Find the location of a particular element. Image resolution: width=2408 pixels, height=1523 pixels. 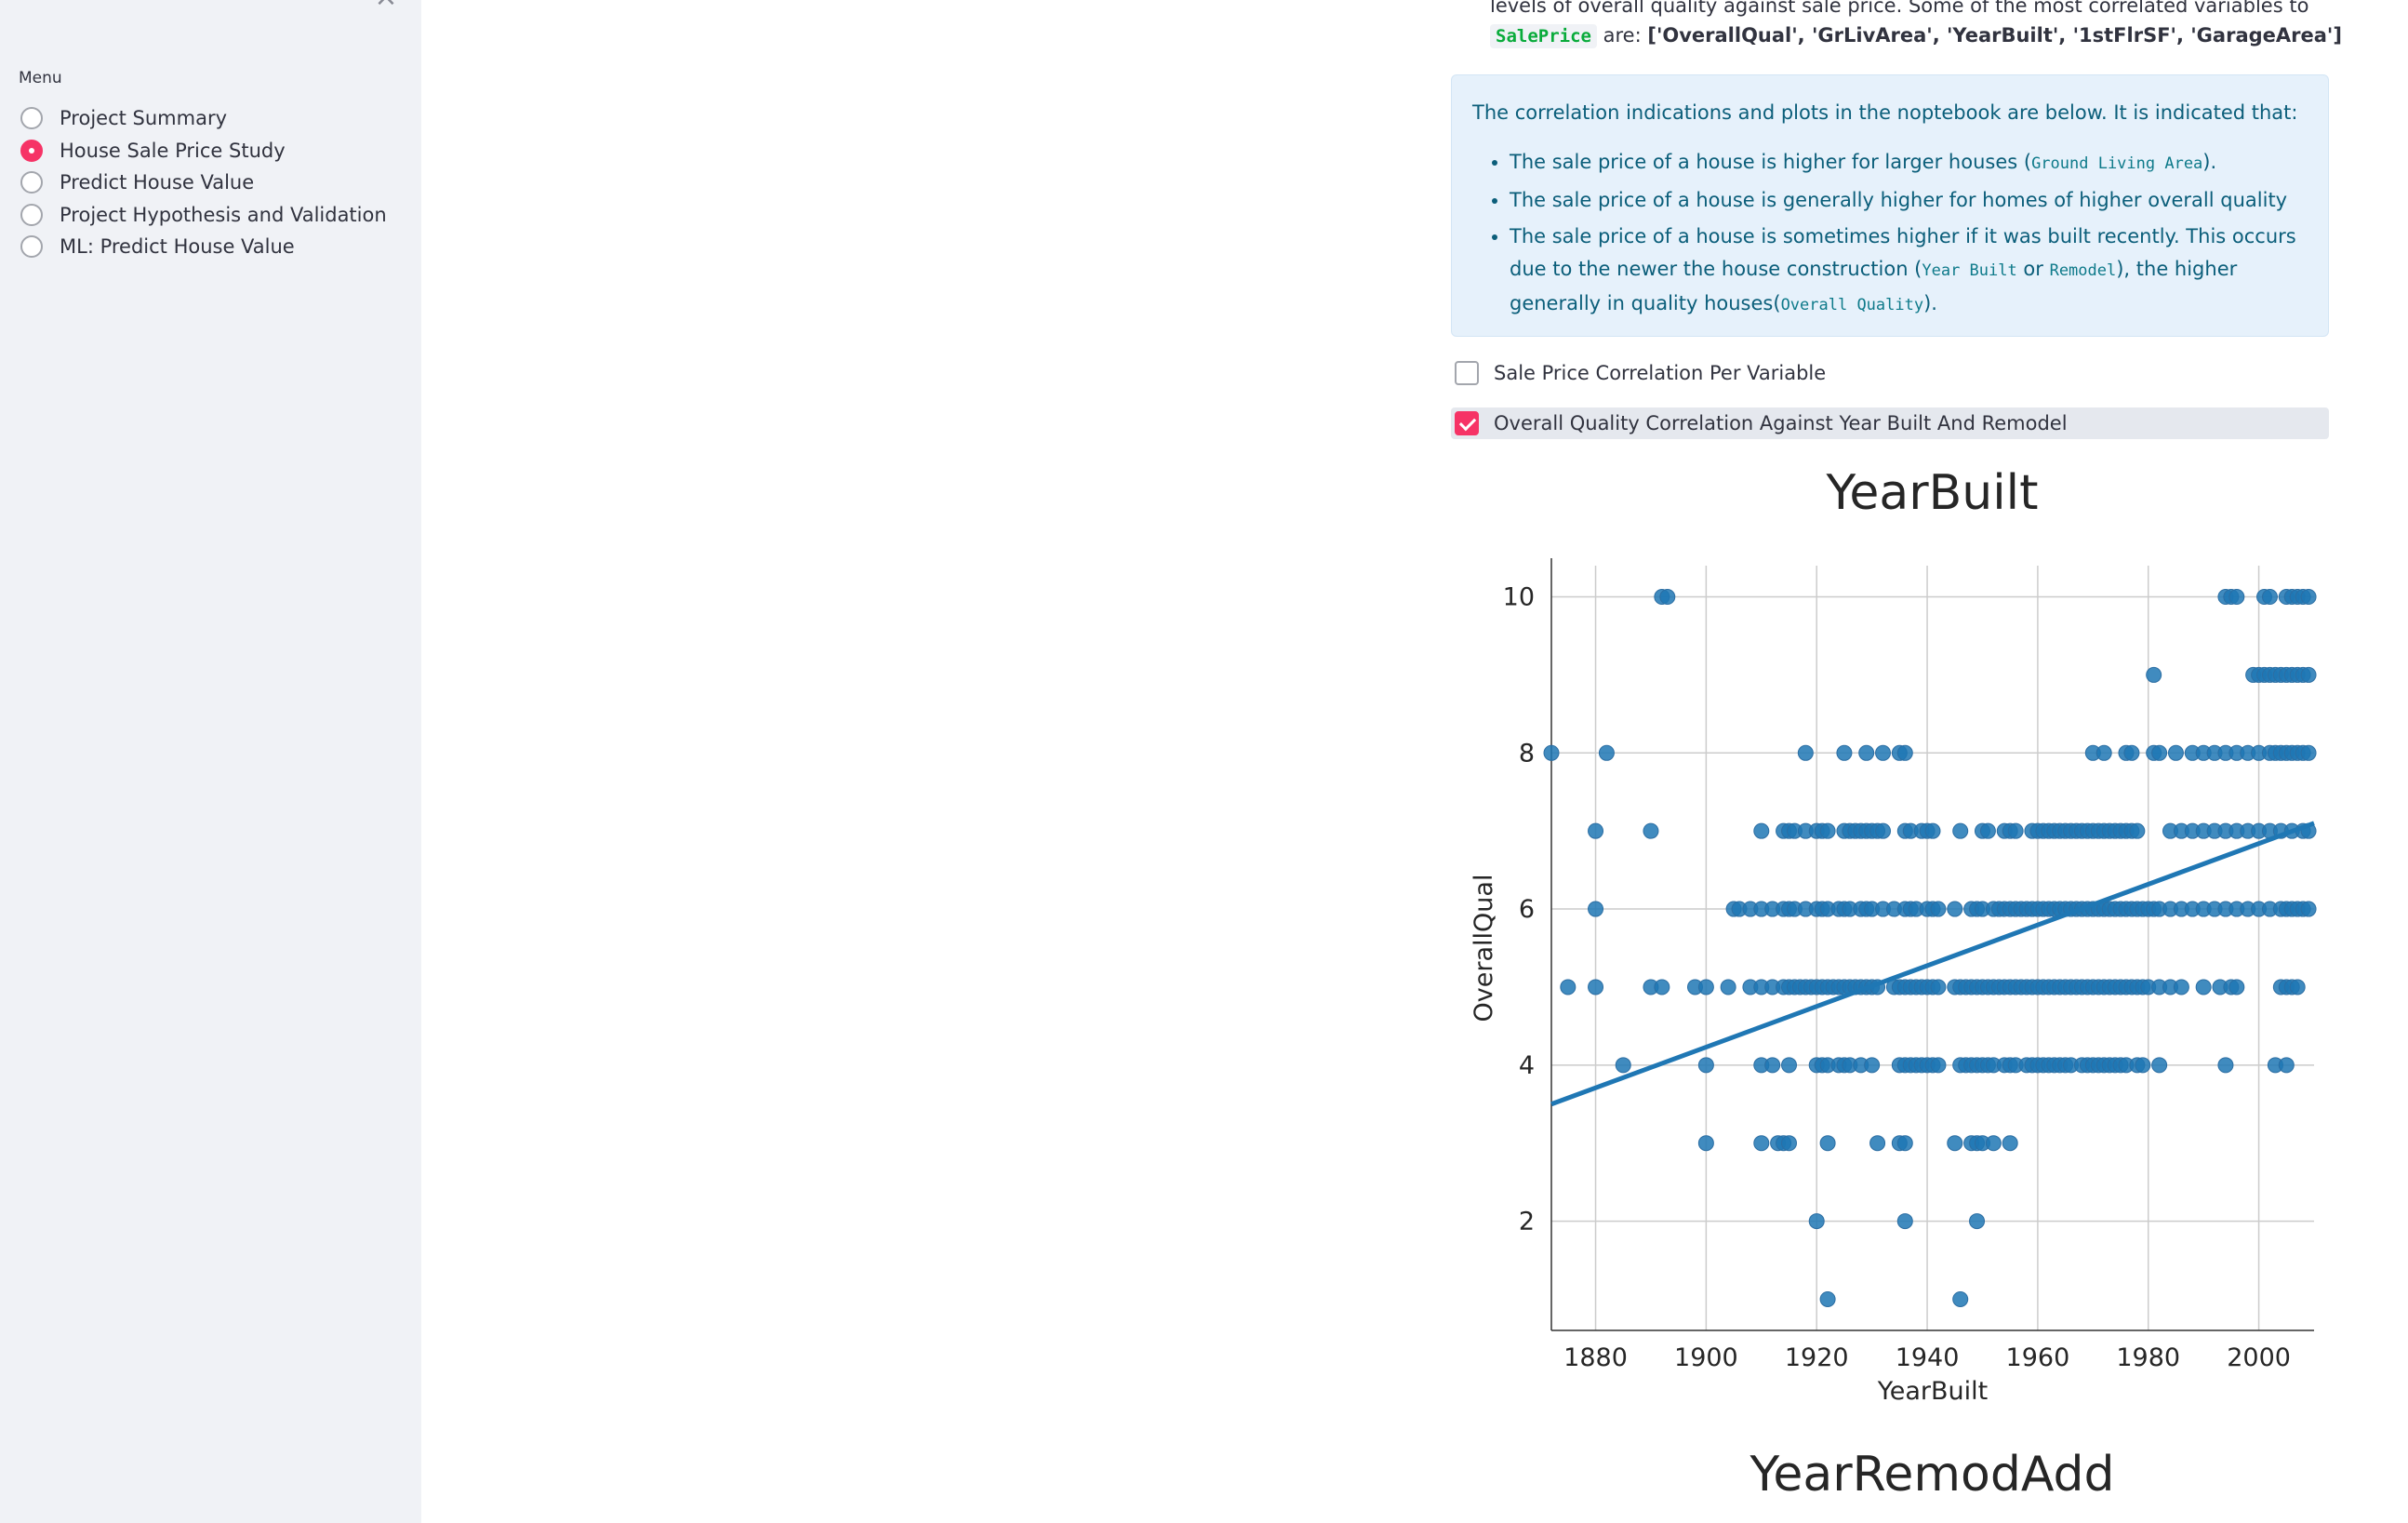

checkbox-icon is located at coordinates (1467, 373).